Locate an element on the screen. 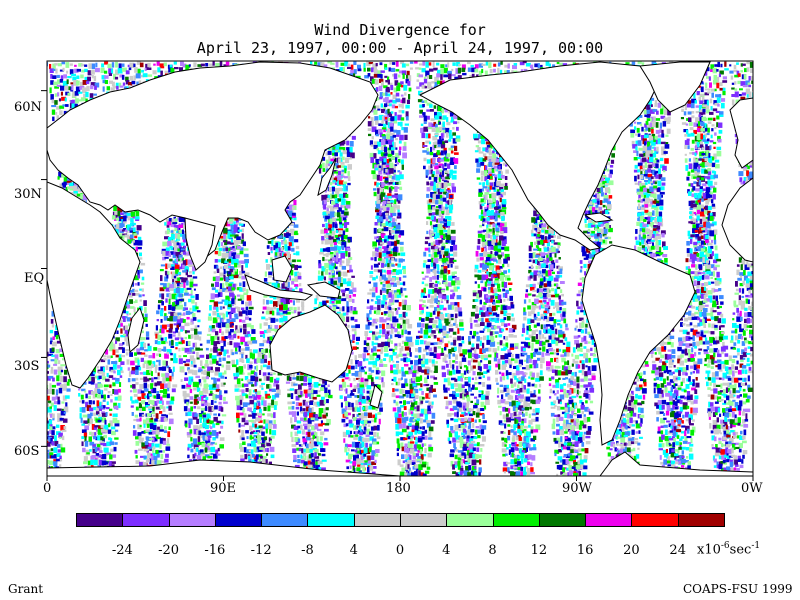  lat-label-60s: 60S is located at coordinates (27, 451).